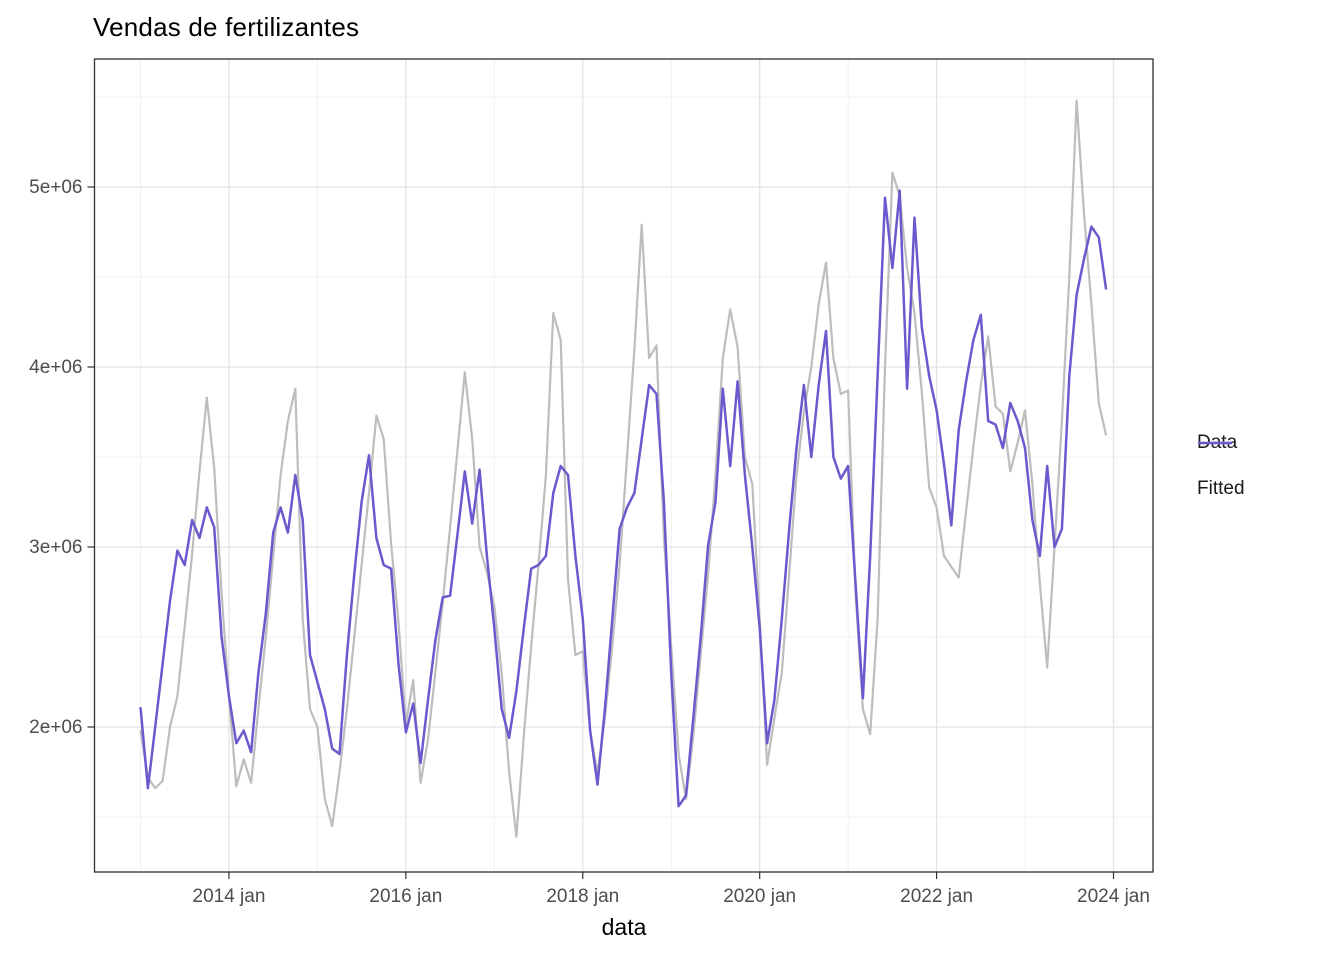  I want to click on y-tick-label: 2e+06, so click(55, 727).